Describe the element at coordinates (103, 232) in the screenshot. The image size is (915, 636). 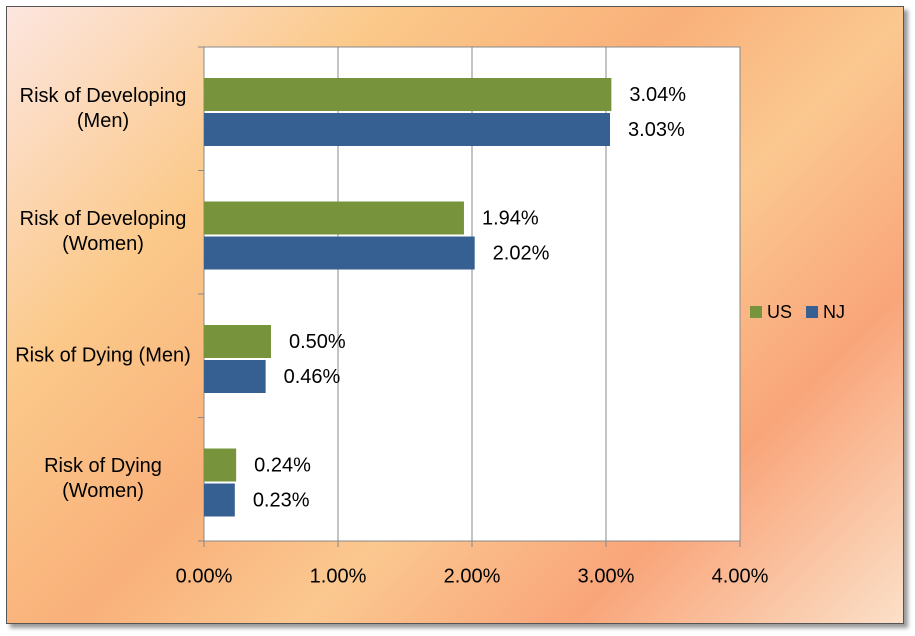
I see `y-tick-label: Risk of Developing (Women)` at that location.